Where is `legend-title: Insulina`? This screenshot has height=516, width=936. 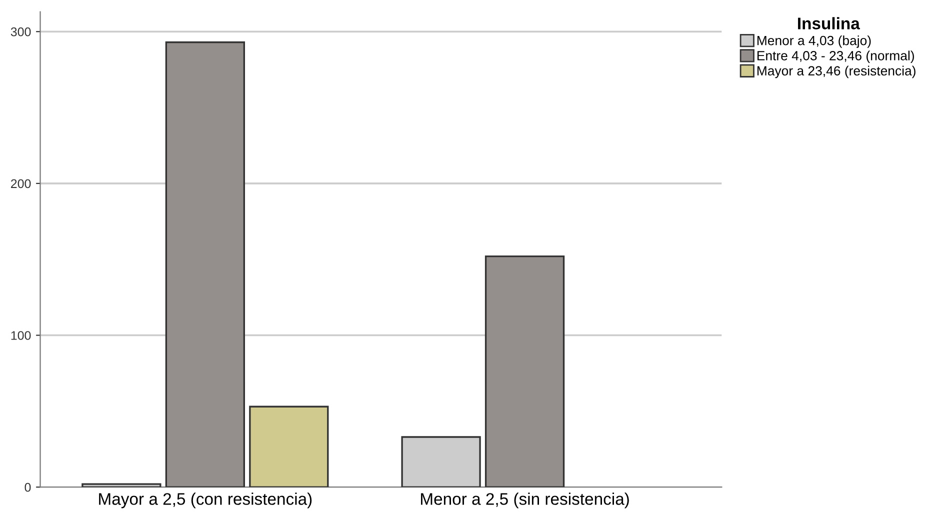
legend-title: Insulina is located at coordinates (829, 23).